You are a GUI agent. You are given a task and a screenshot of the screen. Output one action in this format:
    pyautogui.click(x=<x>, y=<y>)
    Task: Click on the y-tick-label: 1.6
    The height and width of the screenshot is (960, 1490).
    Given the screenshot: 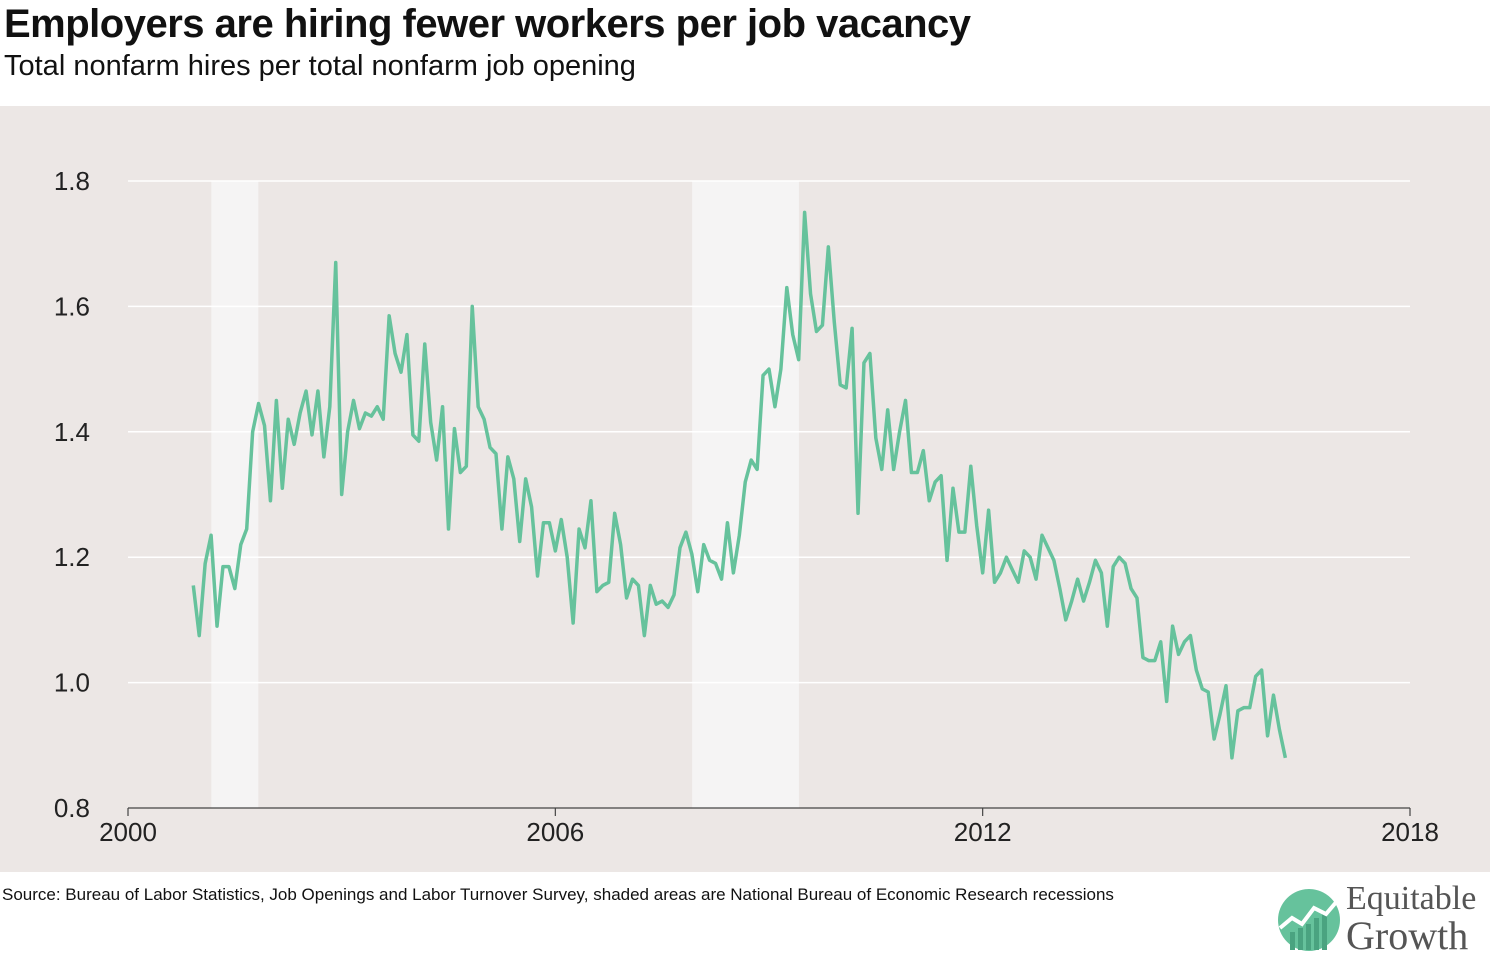 What is the action you would take?
    pyautogui.click(x=72, y=306)
    